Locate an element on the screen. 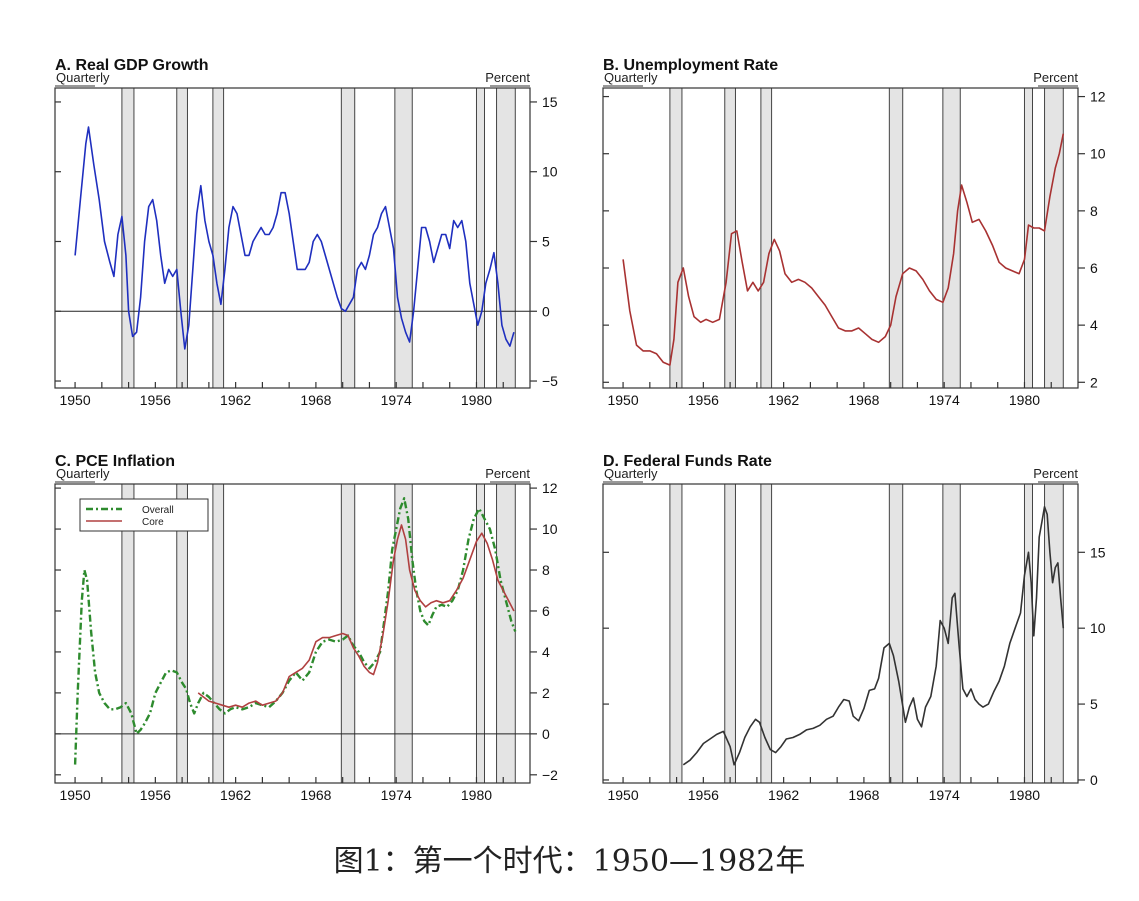 The height and width of the screenshot is (901, 1139). legend-box is located at coordinates (144, 515).